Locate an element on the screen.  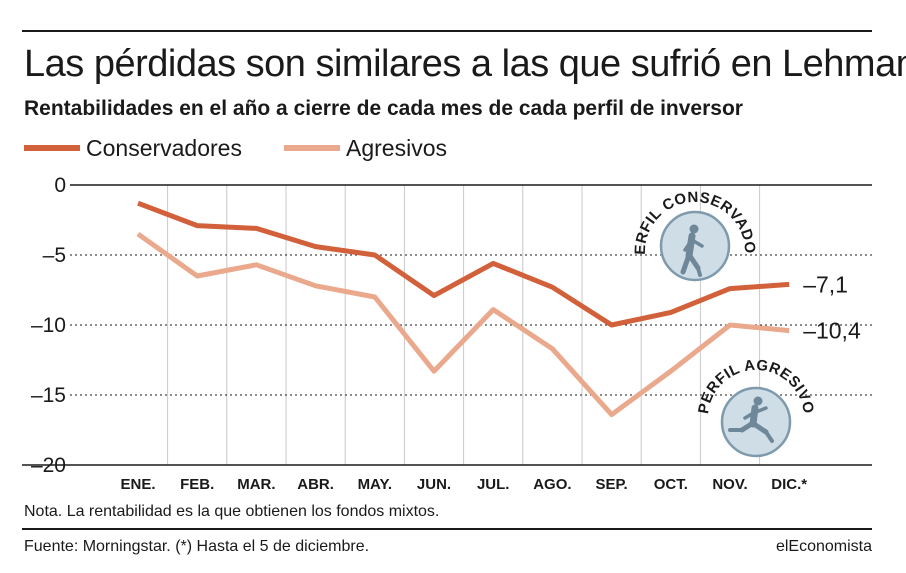
end-value-label: –10,4 is located at coordinates (832, 331).